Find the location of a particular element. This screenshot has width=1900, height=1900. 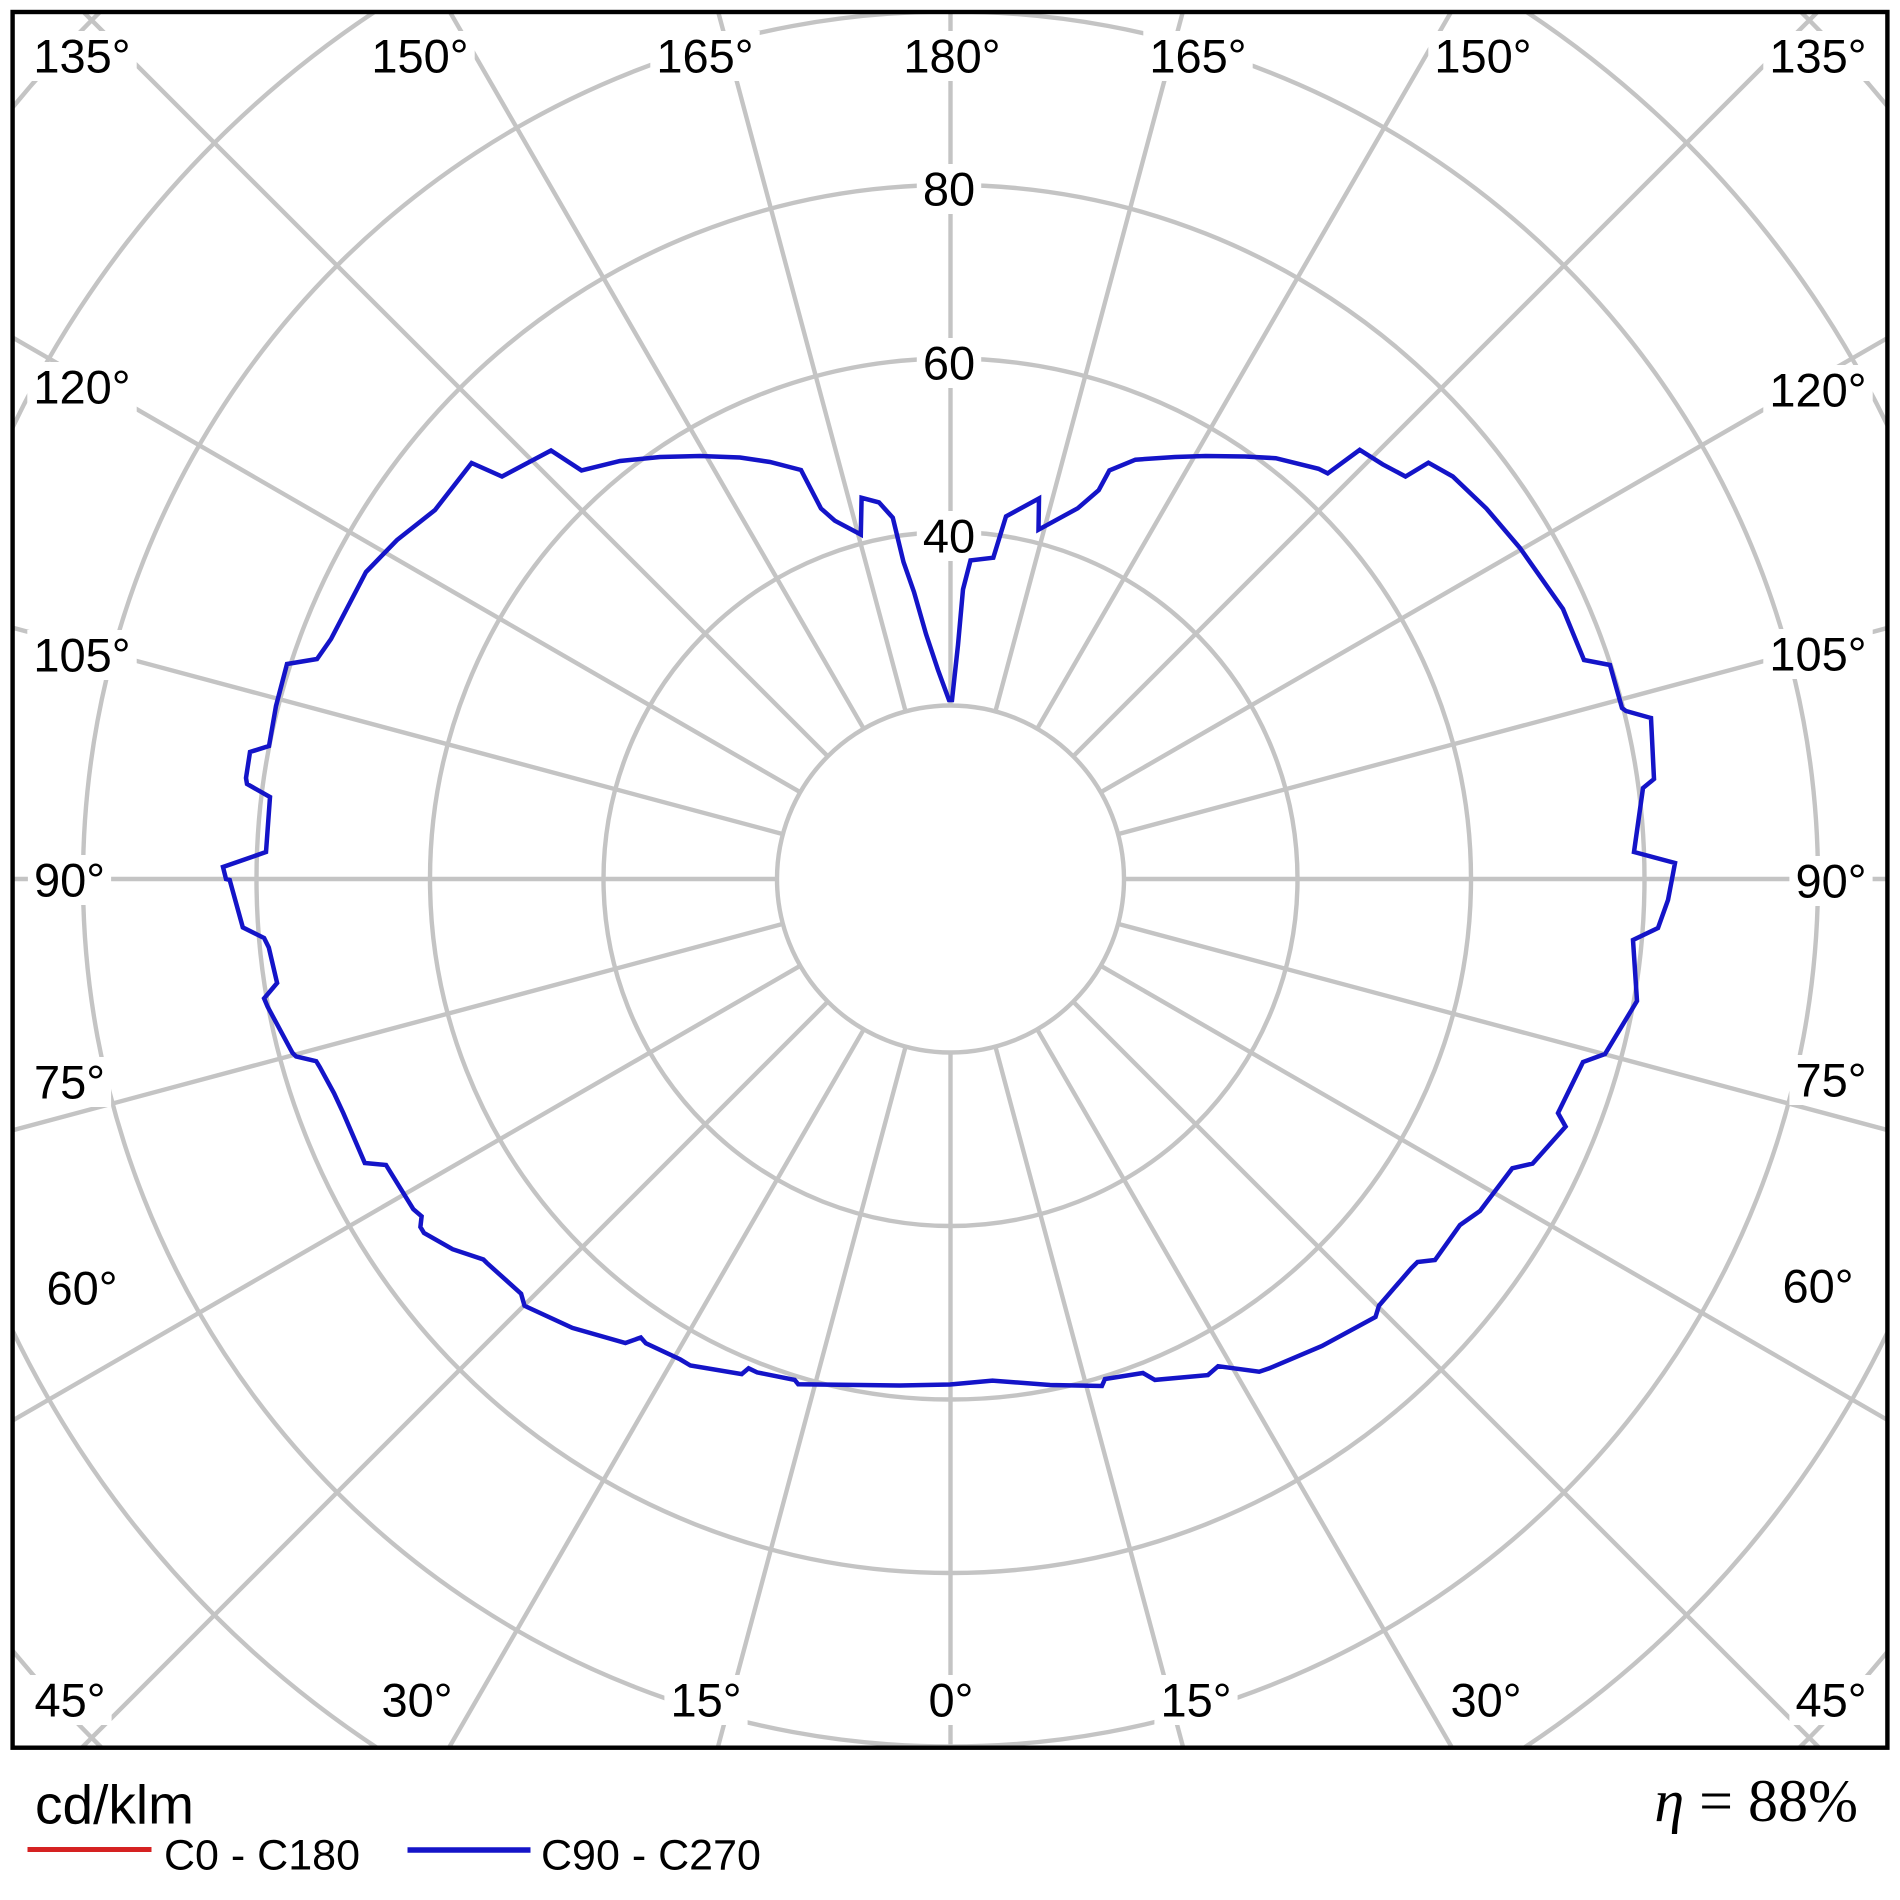

svg-text: 0° is located at coordinates (951, 1700).